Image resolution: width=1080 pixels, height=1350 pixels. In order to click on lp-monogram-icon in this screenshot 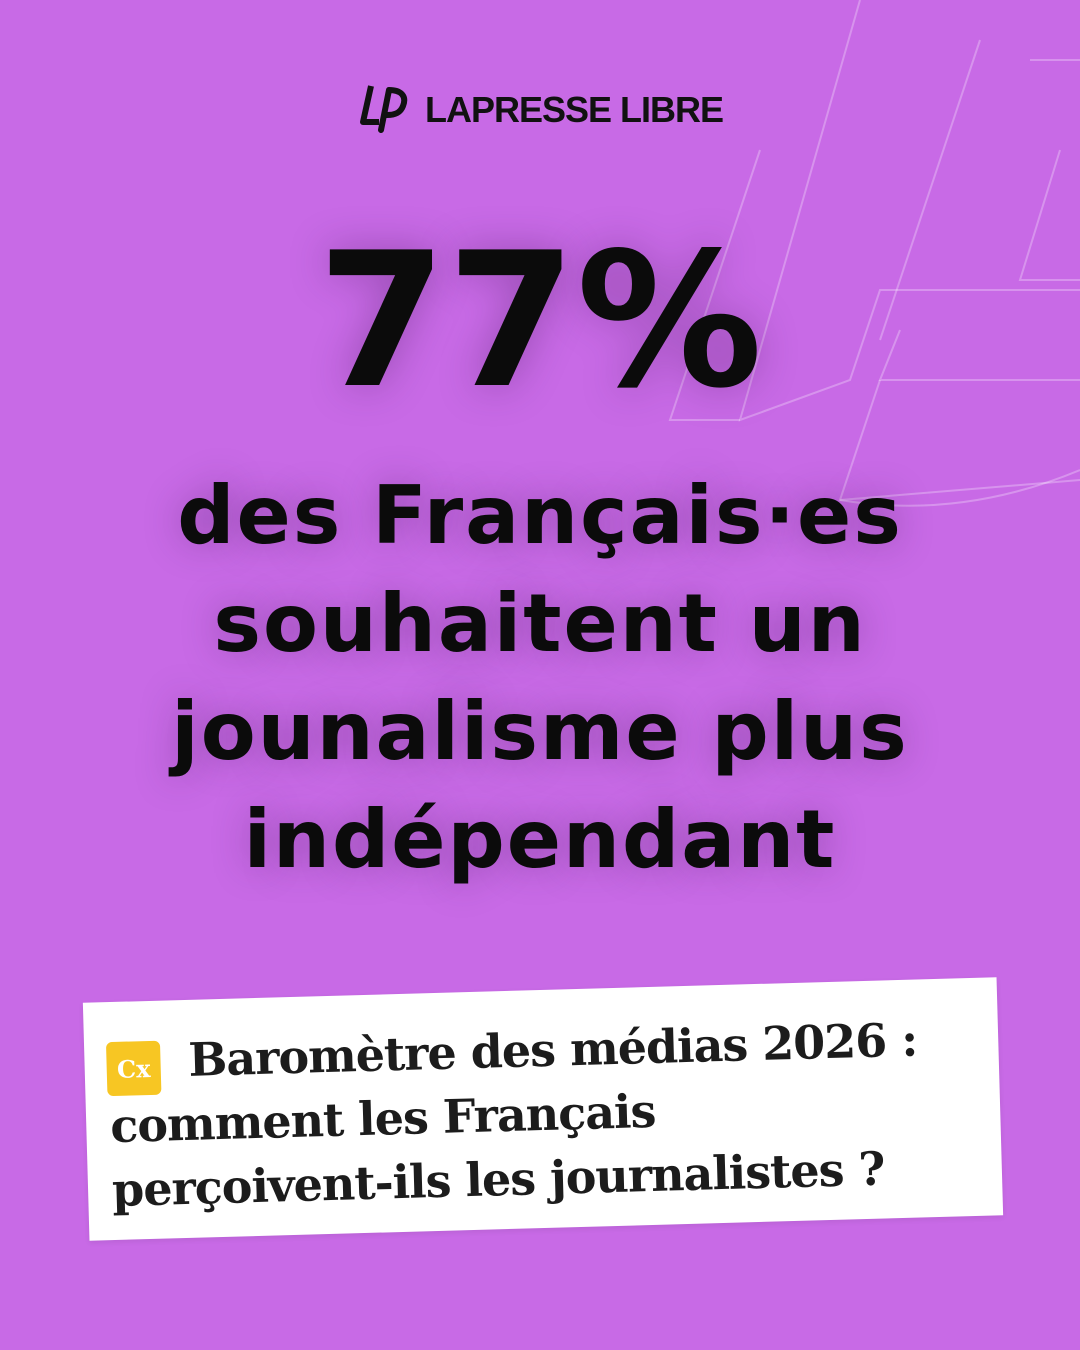, I will do `click(383, 109)`.